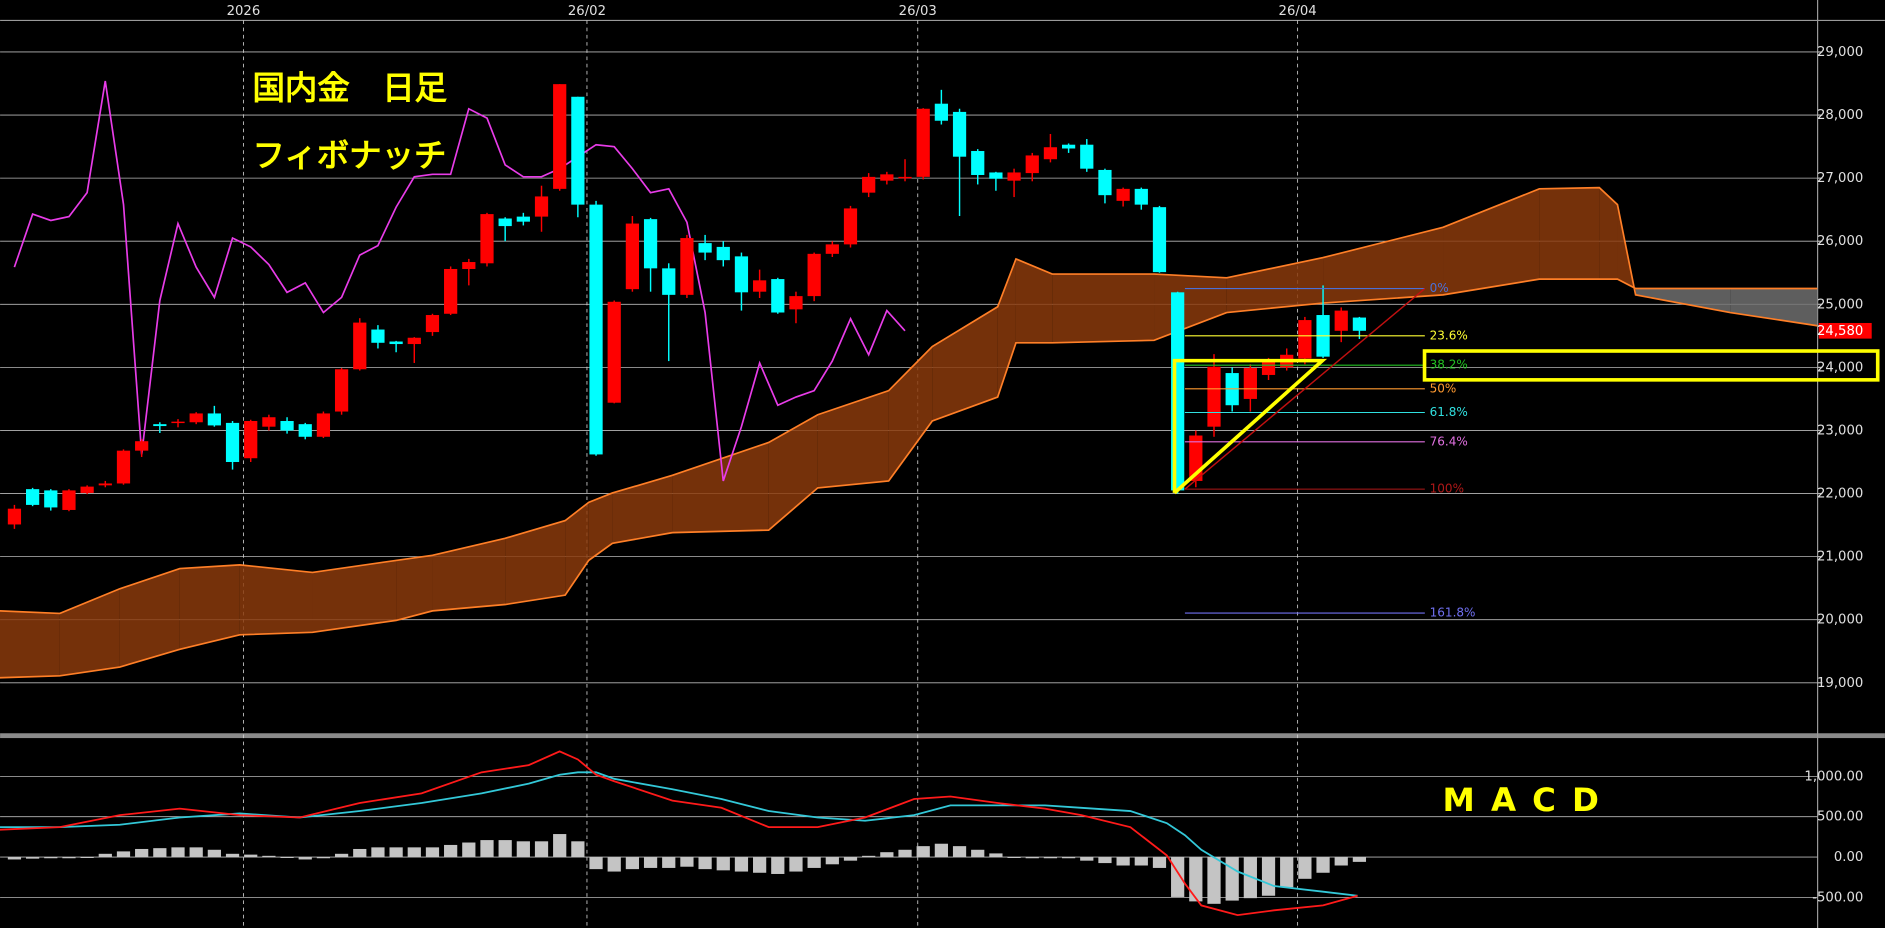  What do you see at coordinates (1840, 817) in the screenshot?
I see `y-tick-label: 500.00` at bounding box center [1840, 817].